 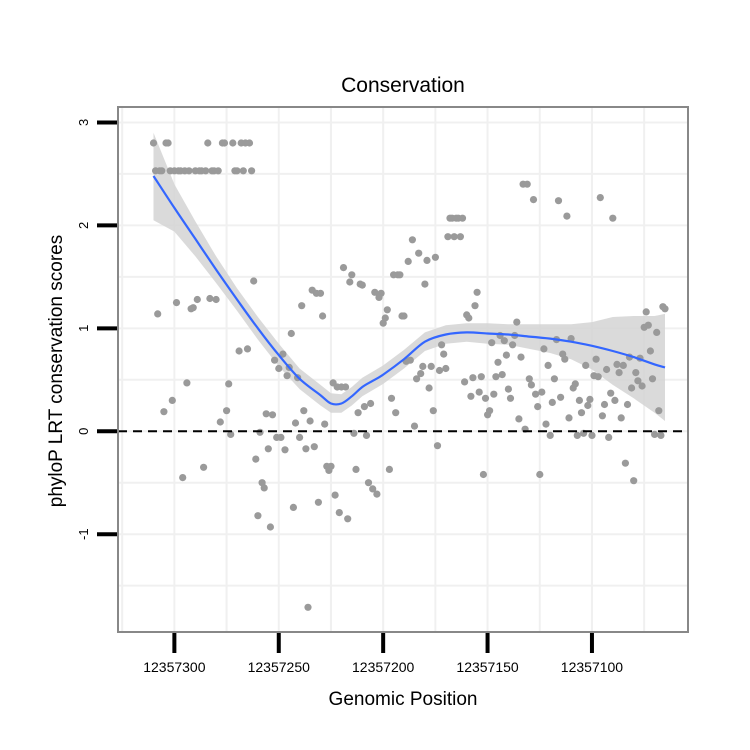 I want to click on x-axis: 12357300 12357250 12357200 12357150 12357100, so click(x=383, y=654).